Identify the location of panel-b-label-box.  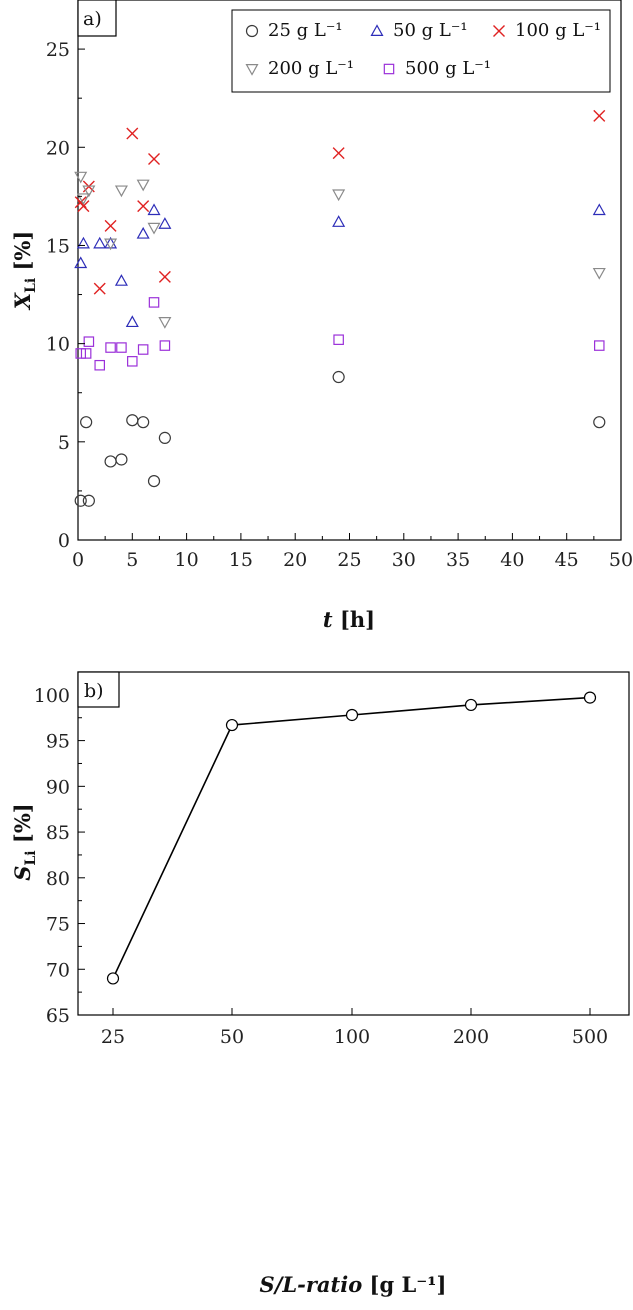
(98, 689).